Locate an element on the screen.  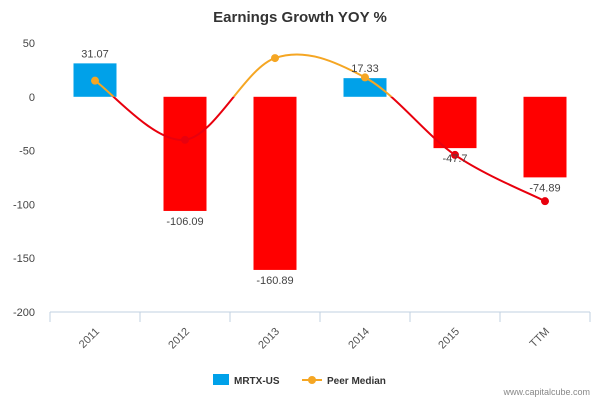
legend-label-peer: Peer Median is located at coordinates (356, 381).